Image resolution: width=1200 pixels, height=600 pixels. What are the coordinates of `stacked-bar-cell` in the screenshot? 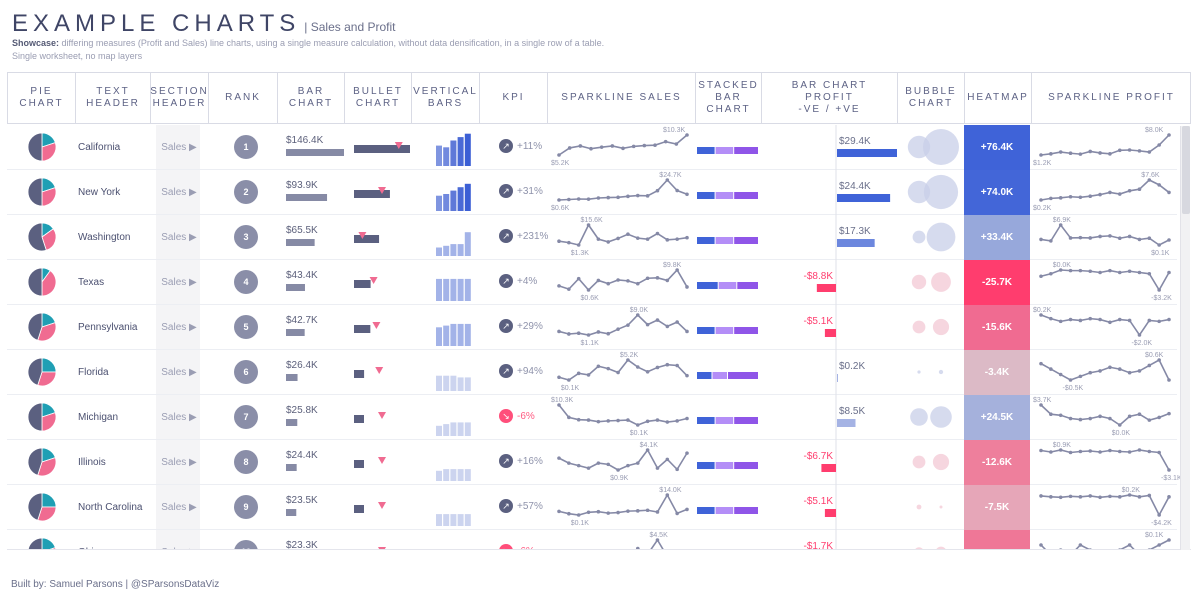 It's located at (728, 237).